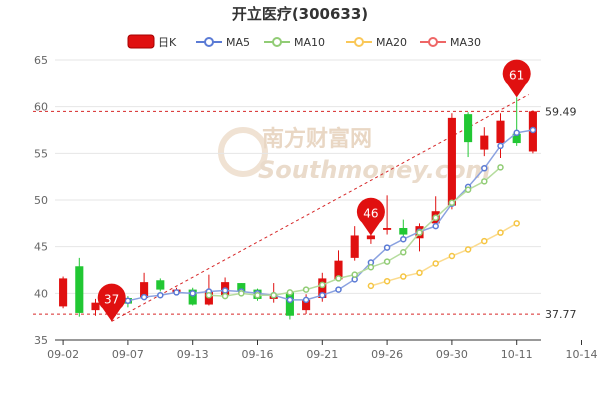 The image size is (600, 400). I want to click on y-tick-label: 55, so click(41, 153).